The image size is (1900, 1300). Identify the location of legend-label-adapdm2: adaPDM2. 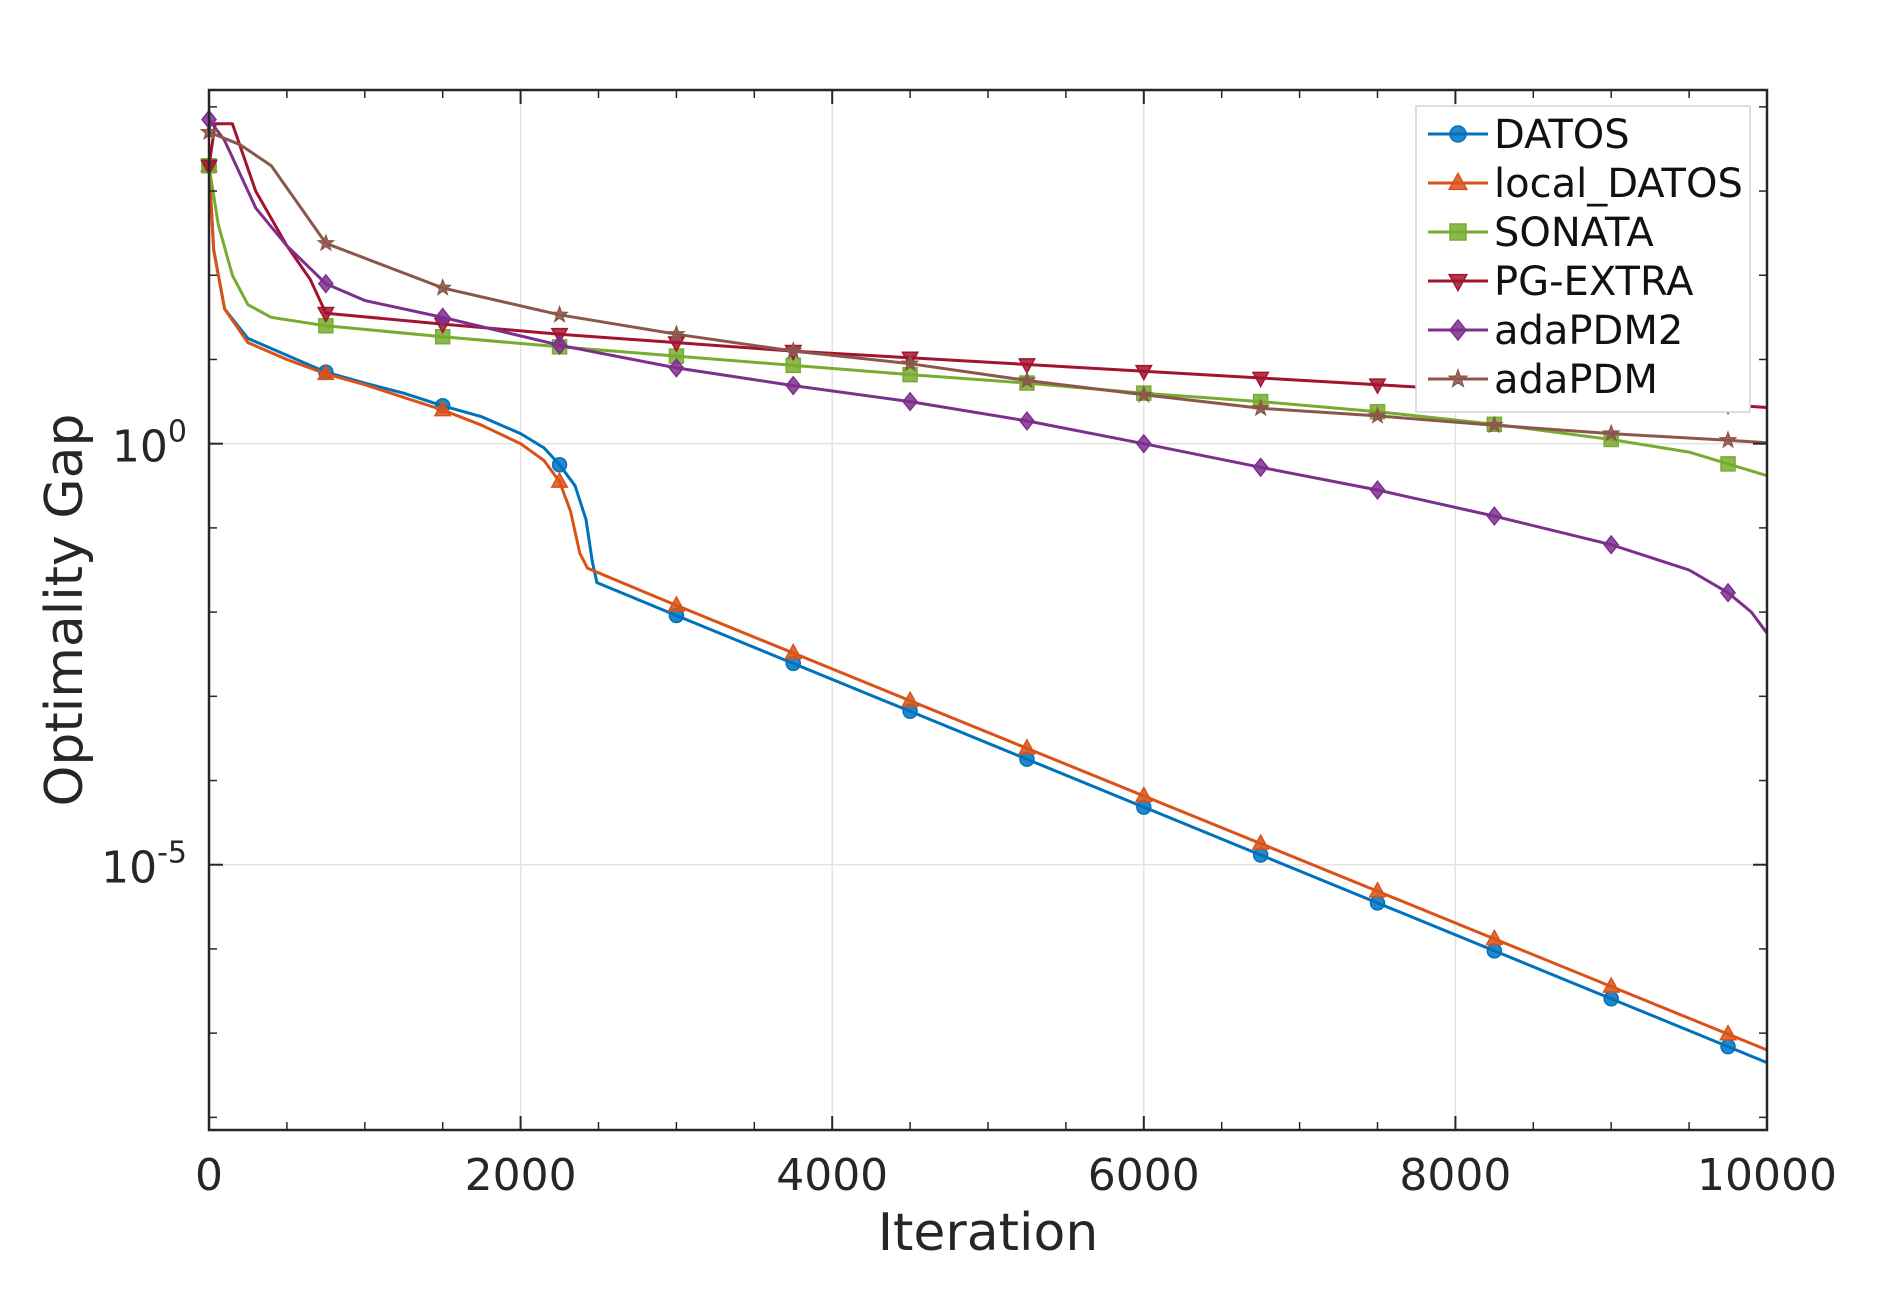
(1588, 331).